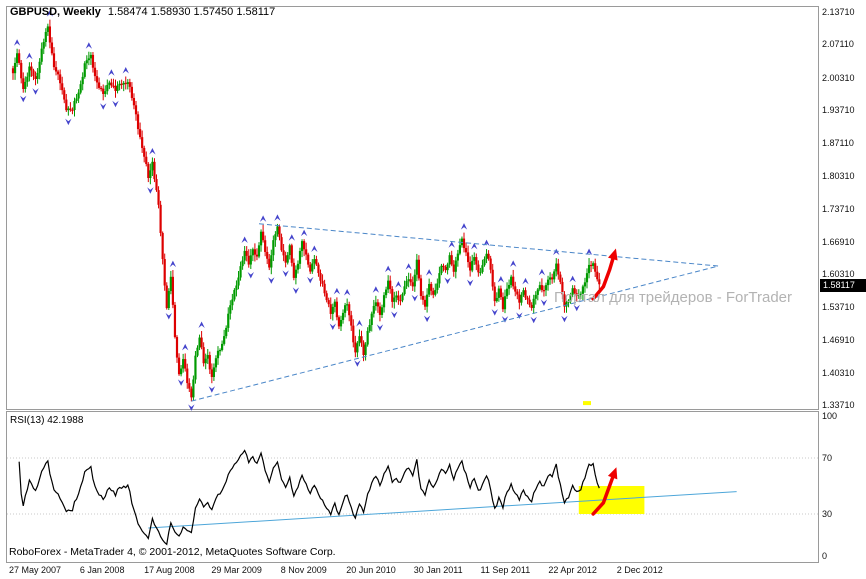 This screenshot has width=866, height=579. Describe the element at coordinates (572, 570) in the screenshot. I see `time-axis-label: 22 Apr 2012` at that location.